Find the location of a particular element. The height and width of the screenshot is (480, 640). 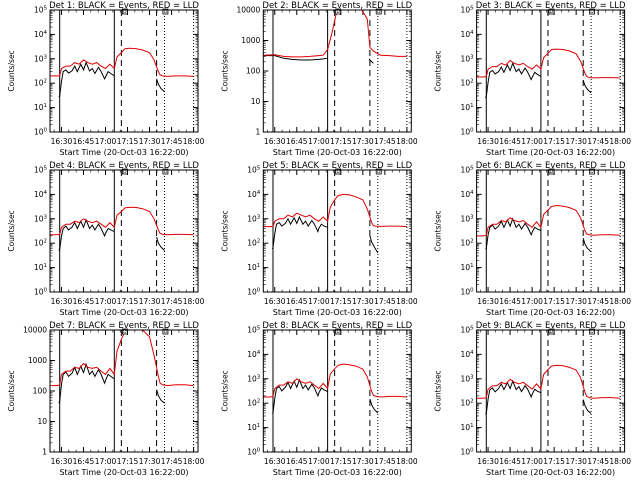

chart-title: Det 5: BLACK = Events, RED = LLD is located at coordinates (337, 166).